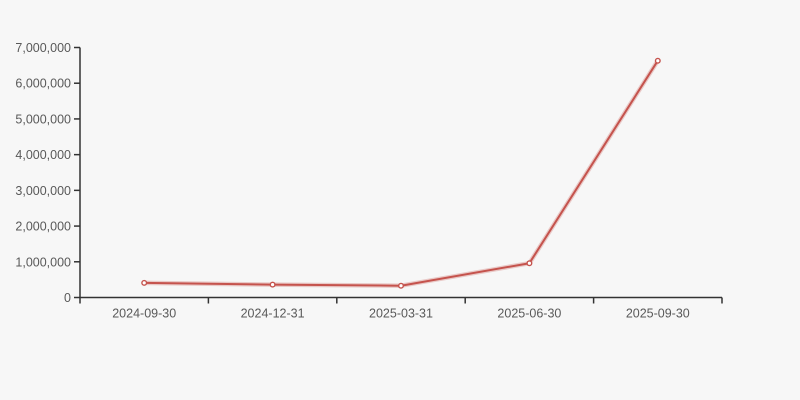 This screenshot has height=400, width=800. What do you see at coordinates (43, 191) in the screenshot?
I see `y-axis-tick-label: 3,000,000` at bounding box center [43, 191].